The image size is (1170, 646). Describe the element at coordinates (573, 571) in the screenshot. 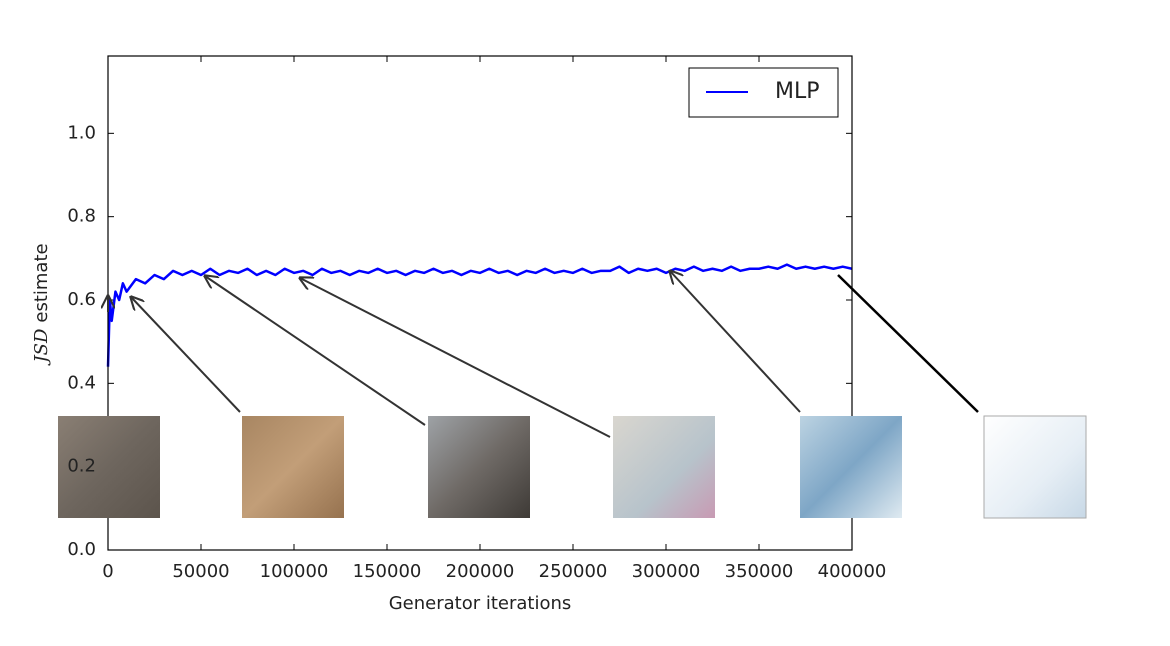

I see `x-tick-label: 250000` at that location.